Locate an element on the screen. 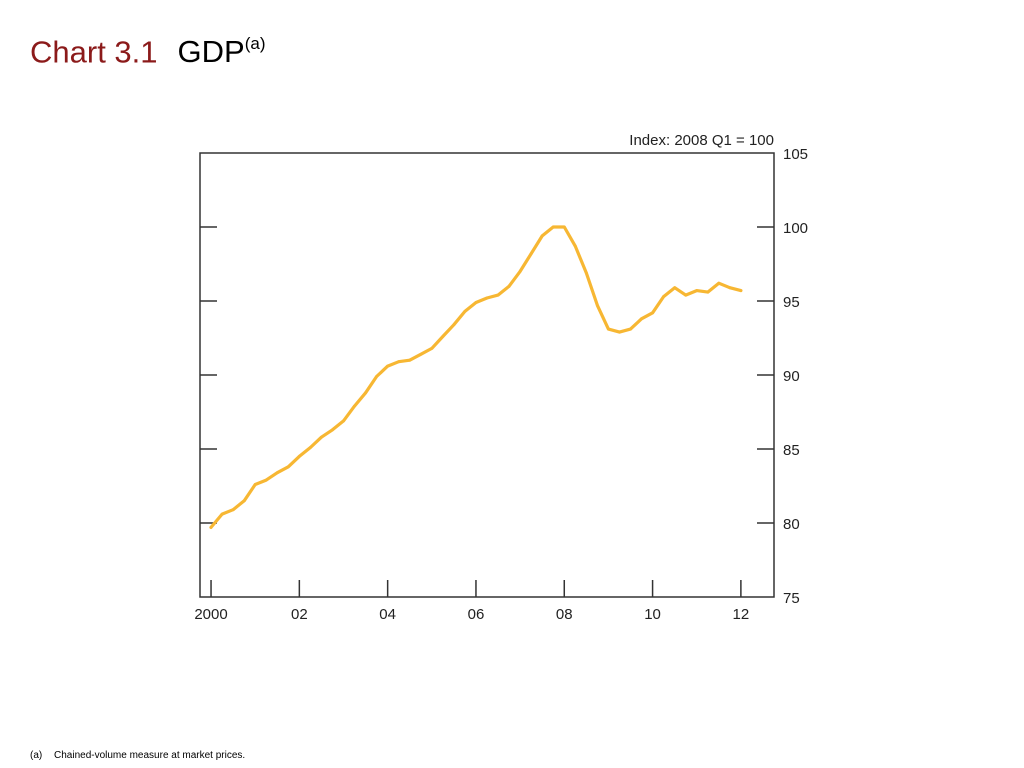 The height and width of the screenshot is (768, 1024). x-tick-label: 04 is located at coordinates (387, 614).